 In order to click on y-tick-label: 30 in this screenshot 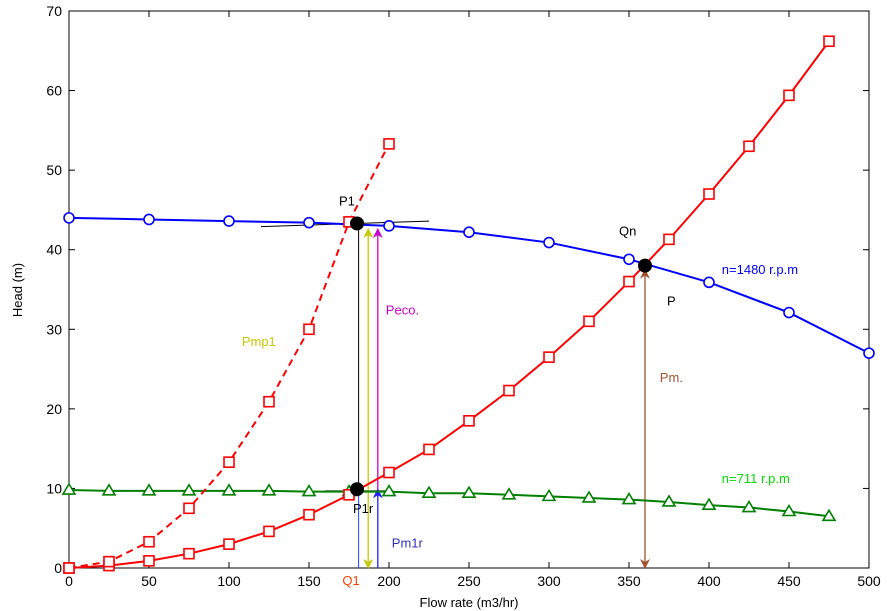, I will do `click(54, 329)`.